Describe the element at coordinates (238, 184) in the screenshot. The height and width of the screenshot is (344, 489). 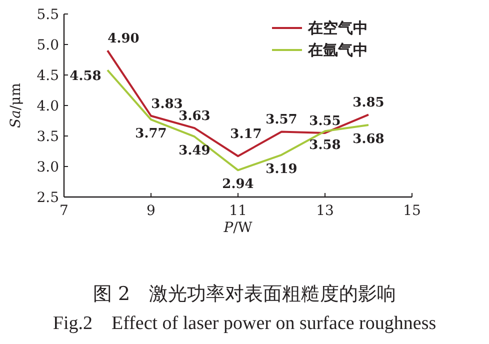
I see `data-label: 2.94` at that location.